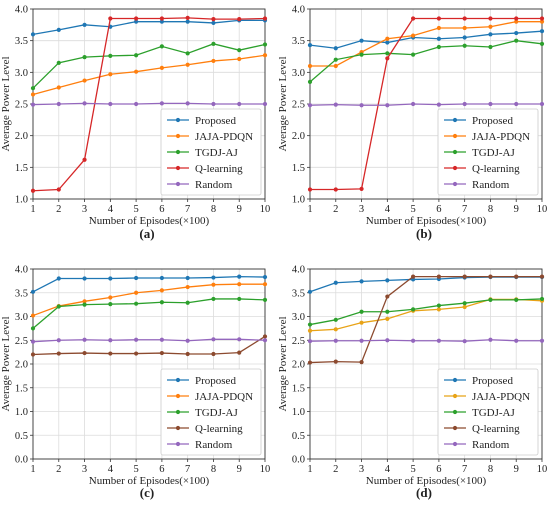  Describe the element at coordinates (21, 41) in the screenshot. I see `y-tick-label: 3.5` at that location.